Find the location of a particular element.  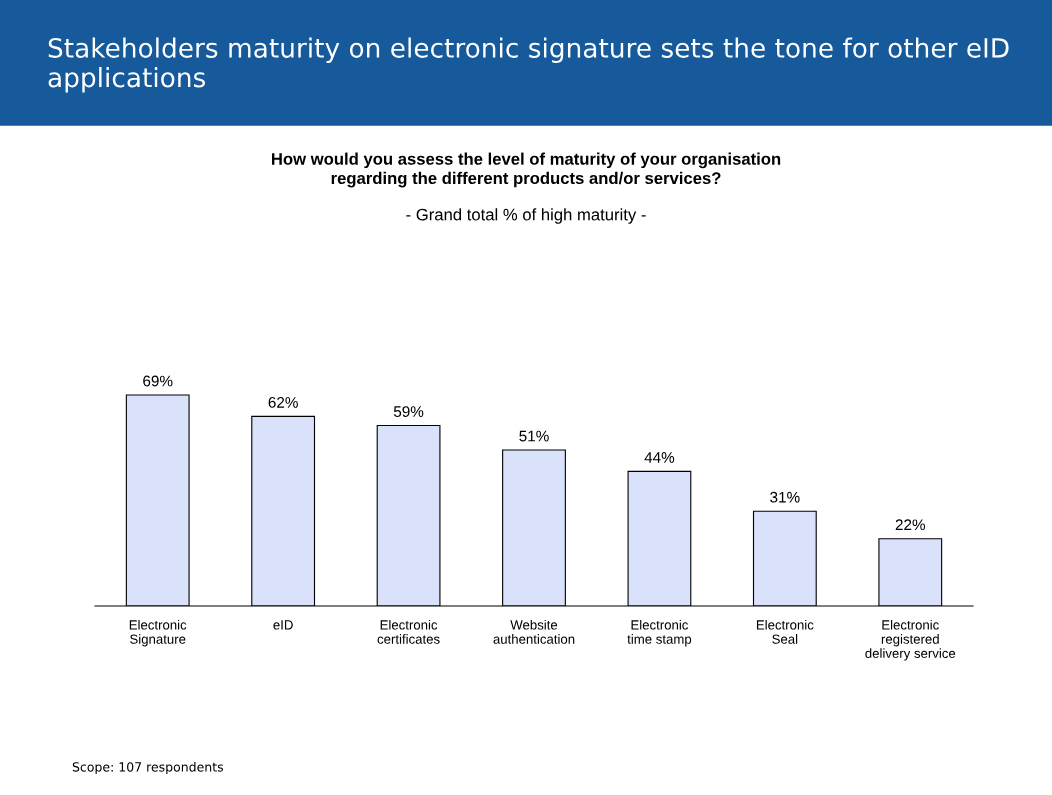

x-tick-label: Electronic Signature is located at coordinates (158, 633).